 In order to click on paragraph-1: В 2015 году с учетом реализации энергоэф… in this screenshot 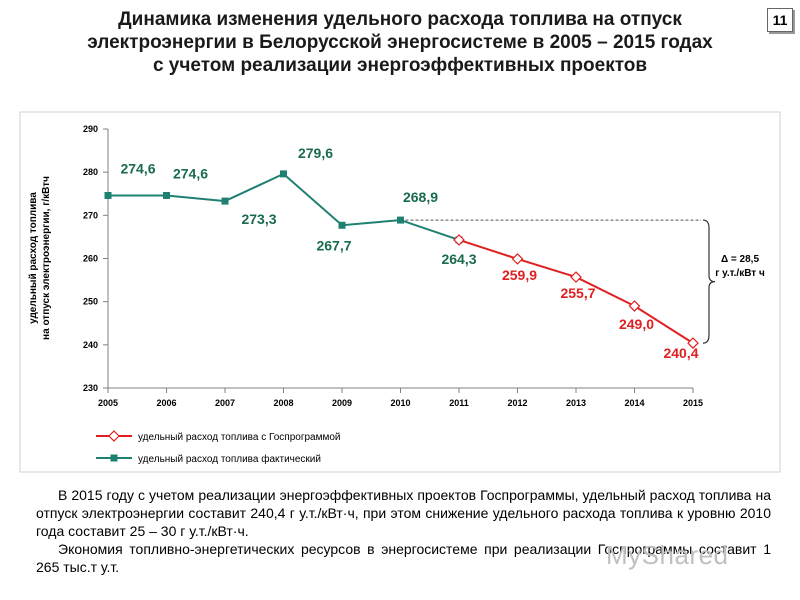, I will do `click(403, 513)`.